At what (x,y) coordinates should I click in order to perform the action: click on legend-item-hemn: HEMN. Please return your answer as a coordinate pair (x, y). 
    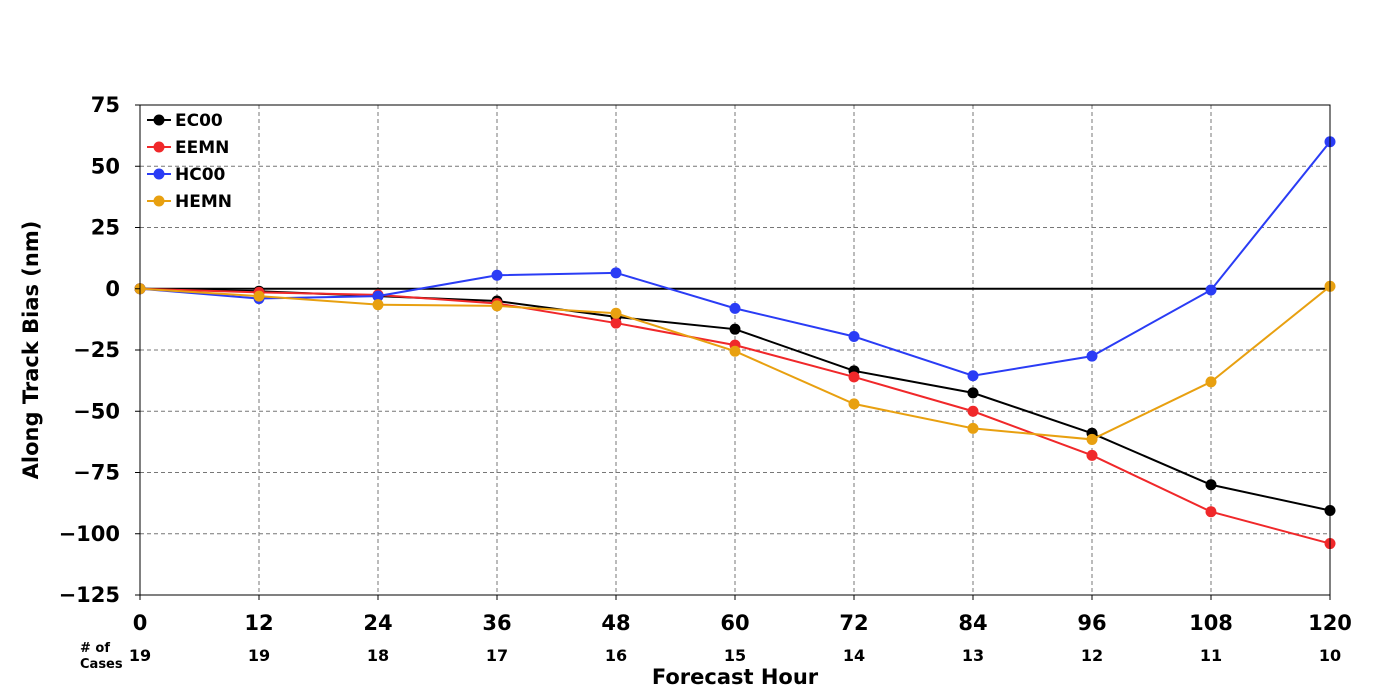
    Looking at the image, I should click on (189, 202).